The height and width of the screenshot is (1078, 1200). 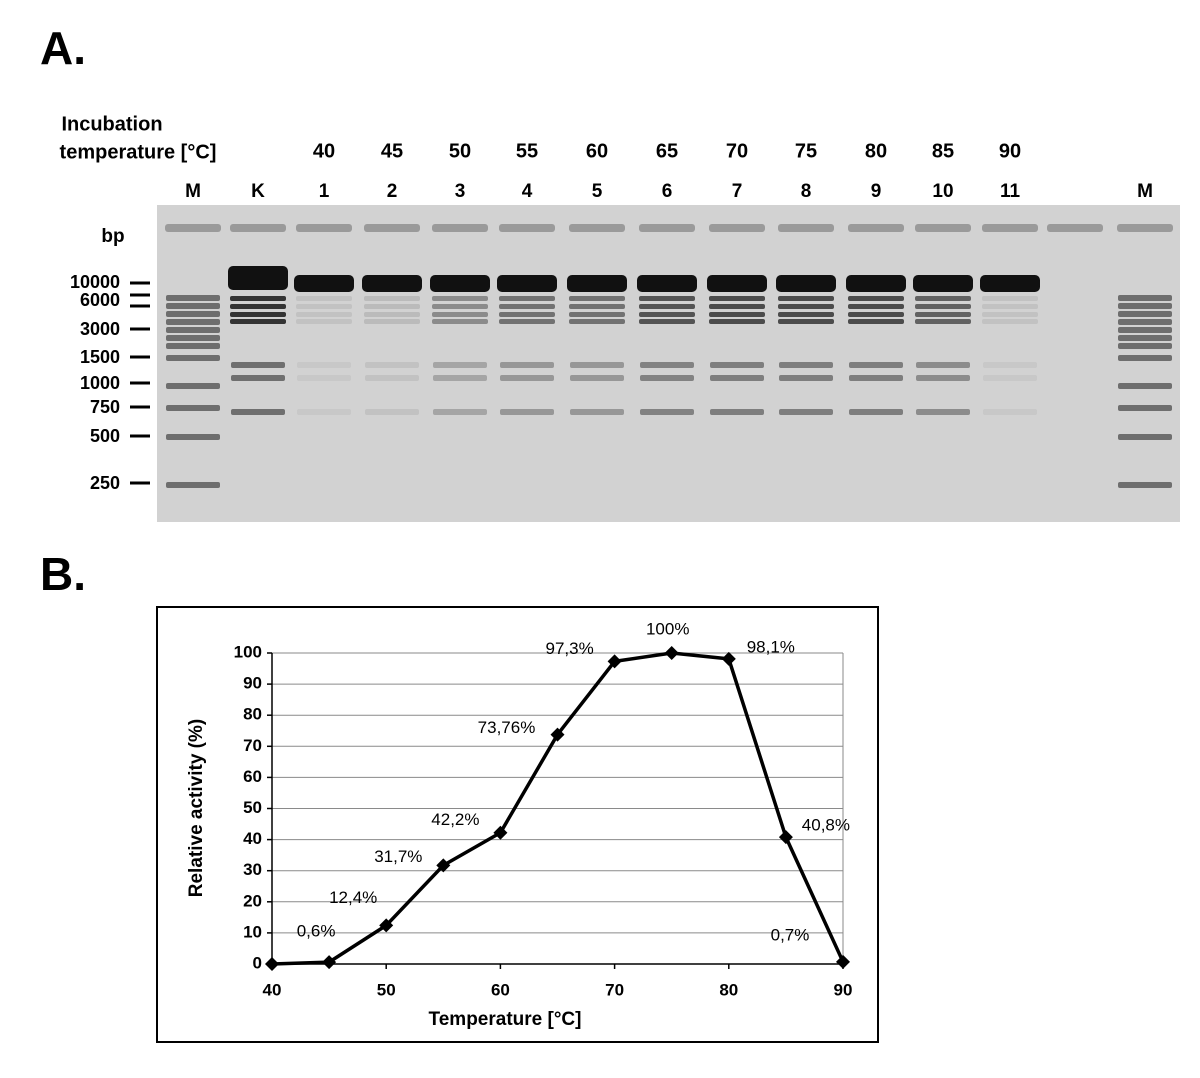 What do you see at coordinates (597, 151) in the screenshot?
I see `temperature-label: 60` at bounding box center [597, 151].